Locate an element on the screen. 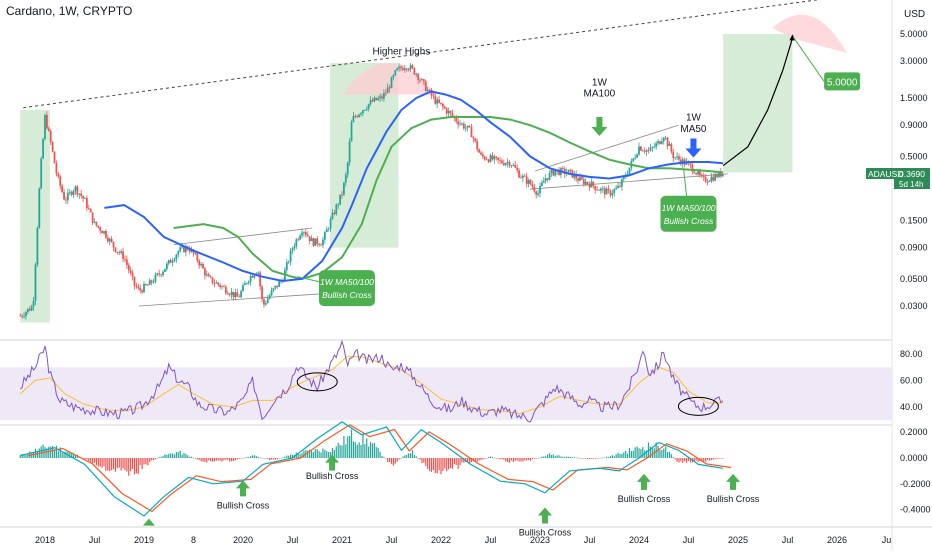 The width and height of the screenshot is (932, 555). bullish-cross-arrow is located at coordinates (733, 481).